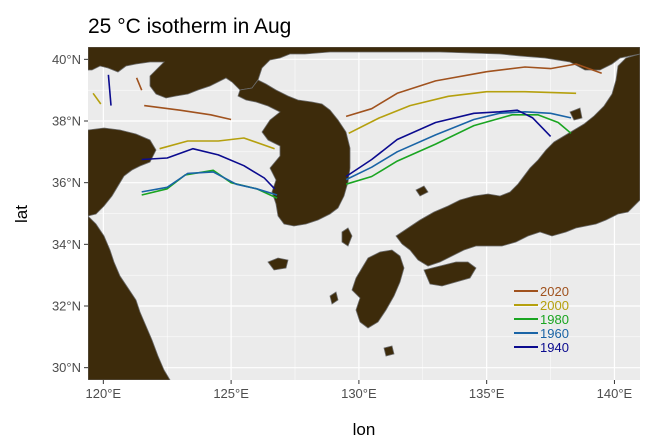  I want to click on y-tick-label: 30°N, so click(66, 367).